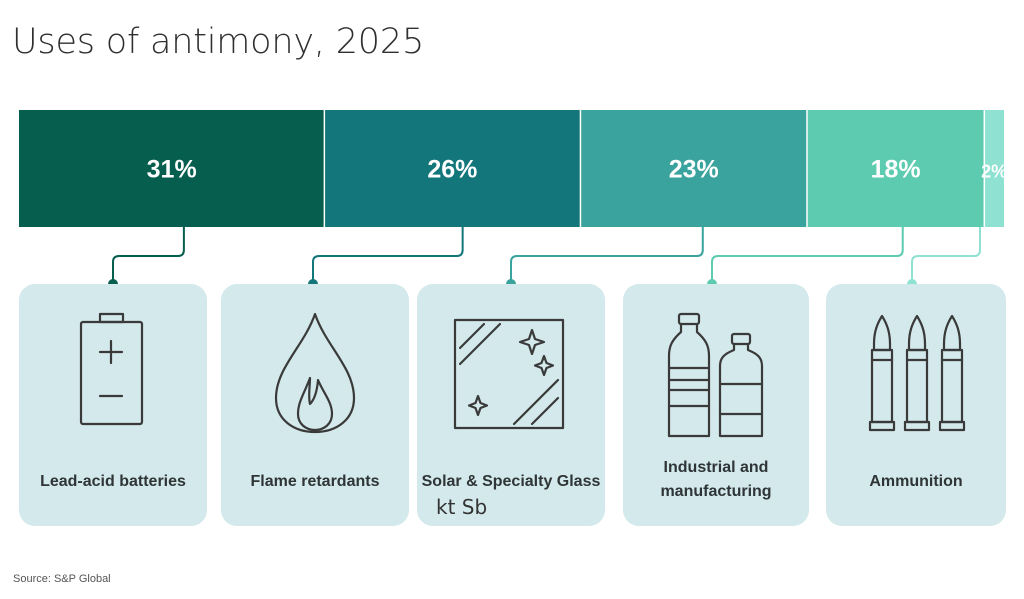 This screenshot has height=599, width=1024. I want to click on flame-icon, so click(315, 373).